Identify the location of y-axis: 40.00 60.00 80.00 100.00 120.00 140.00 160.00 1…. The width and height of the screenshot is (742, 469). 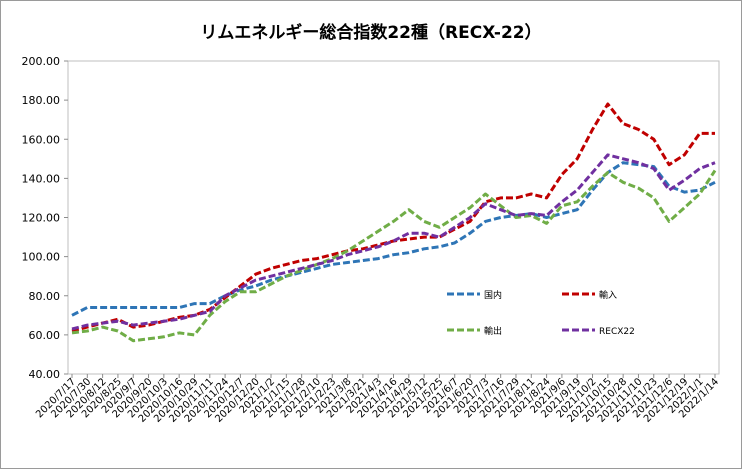
(45, 218).